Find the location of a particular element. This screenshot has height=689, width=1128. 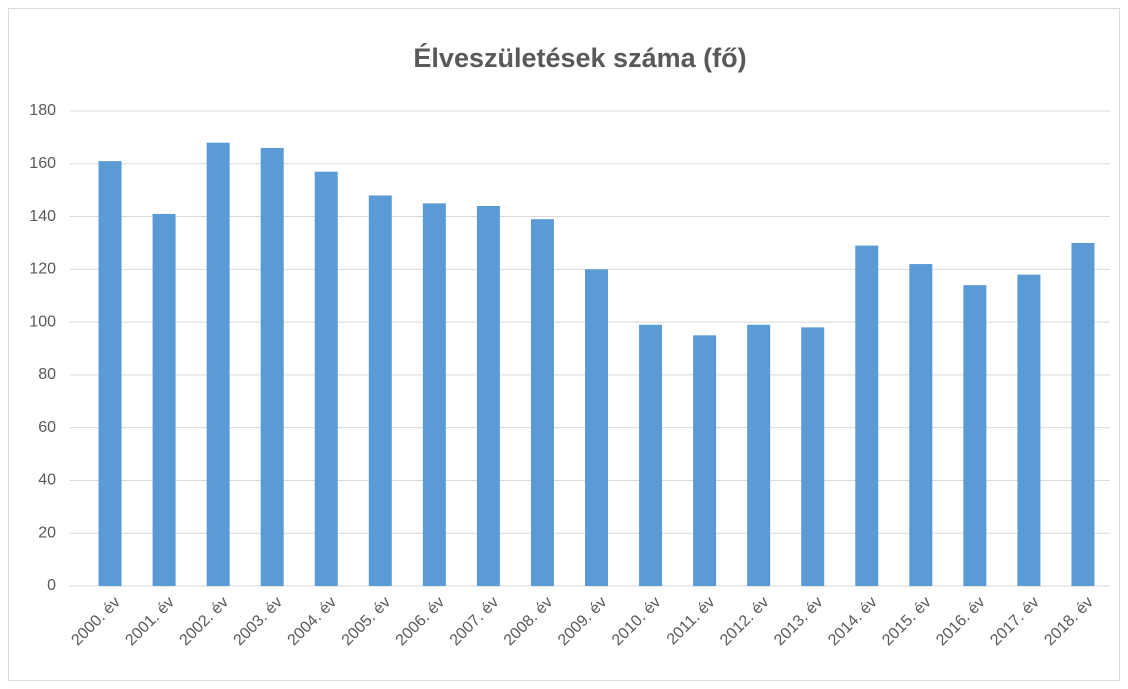

y-tick-label: 20 is located at coordinates (47, 532).